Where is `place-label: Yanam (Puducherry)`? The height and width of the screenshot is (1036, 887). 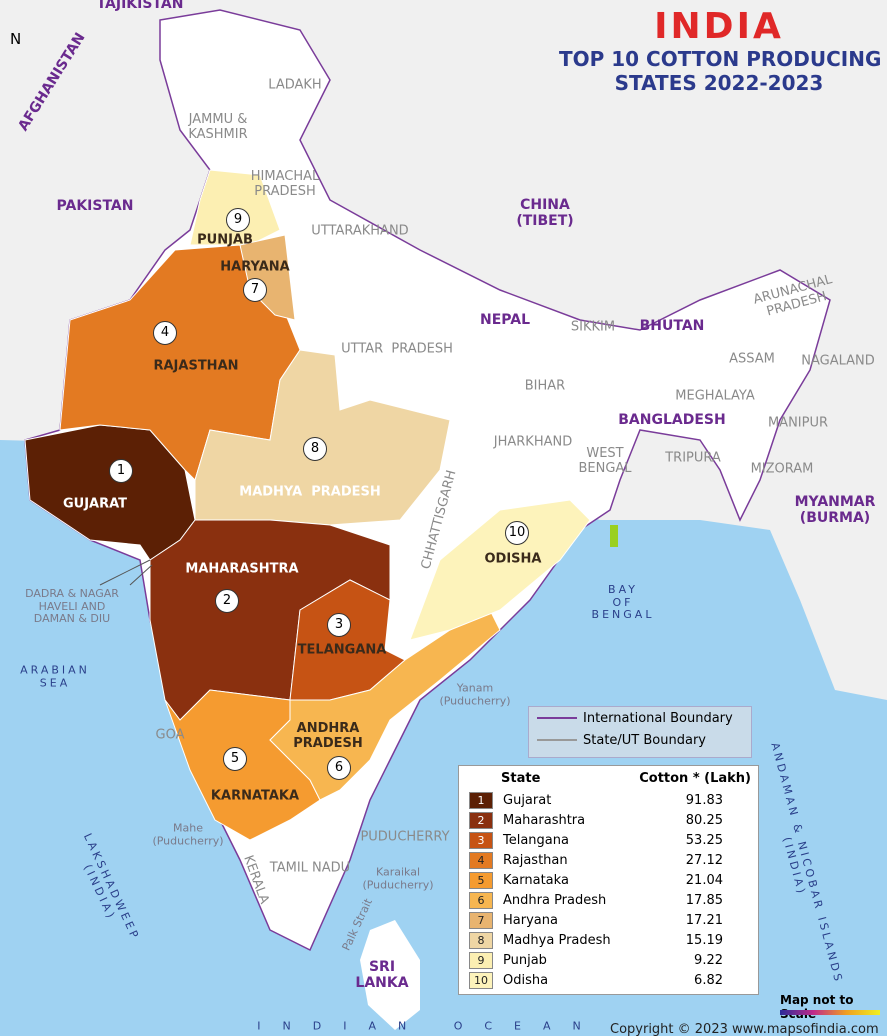
place-label: Yanam (Puducherry) is located at coordinates (475, 694).